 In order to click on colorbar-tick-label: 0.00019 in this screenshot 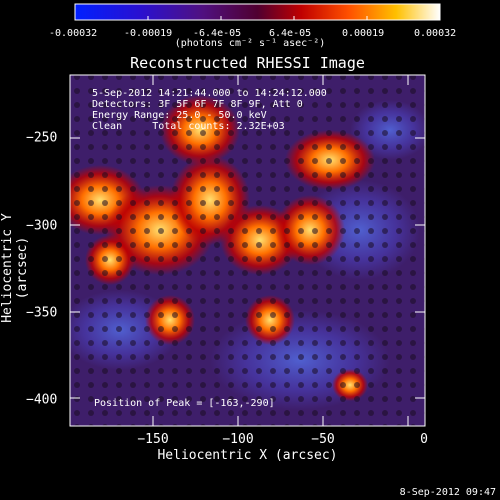, I will do `click(363, 33)`.